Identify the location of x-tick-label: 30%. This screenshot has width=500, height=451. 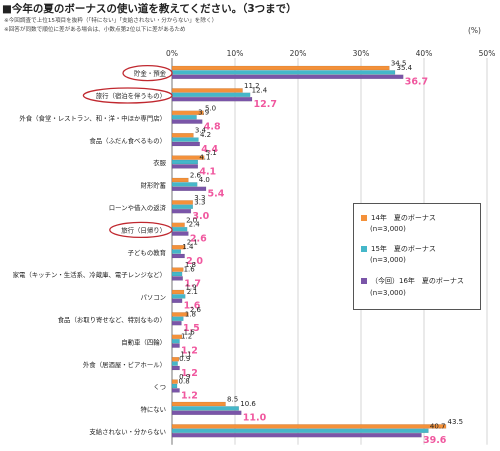
(361, 53).